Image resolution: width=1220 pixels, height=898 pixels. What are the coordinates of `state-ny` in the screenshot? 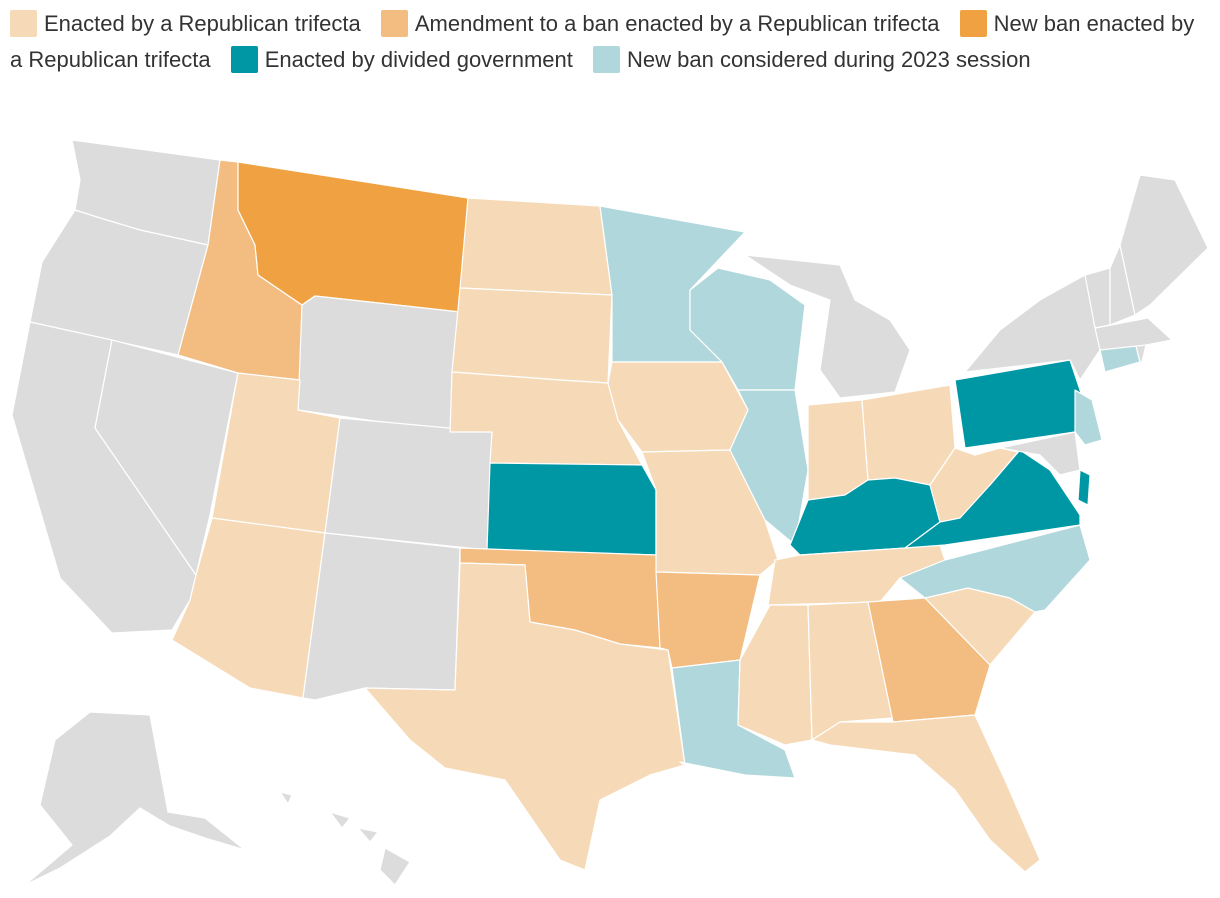 It's located at (1032, 327).